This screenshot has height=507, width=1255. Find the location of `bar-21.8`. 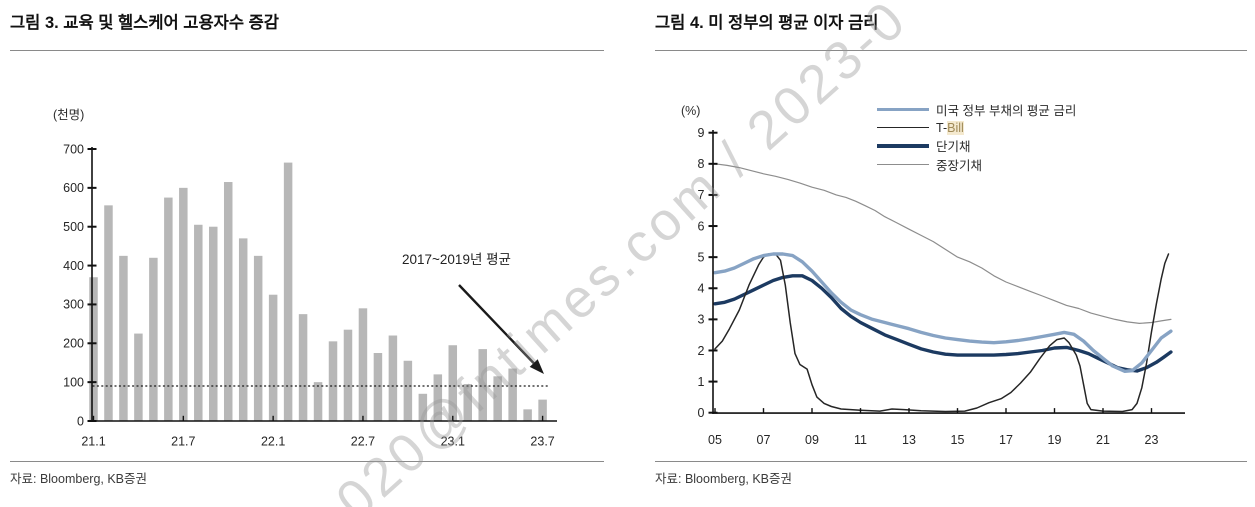

bar-21.8 is located at coordinates (198, 322).